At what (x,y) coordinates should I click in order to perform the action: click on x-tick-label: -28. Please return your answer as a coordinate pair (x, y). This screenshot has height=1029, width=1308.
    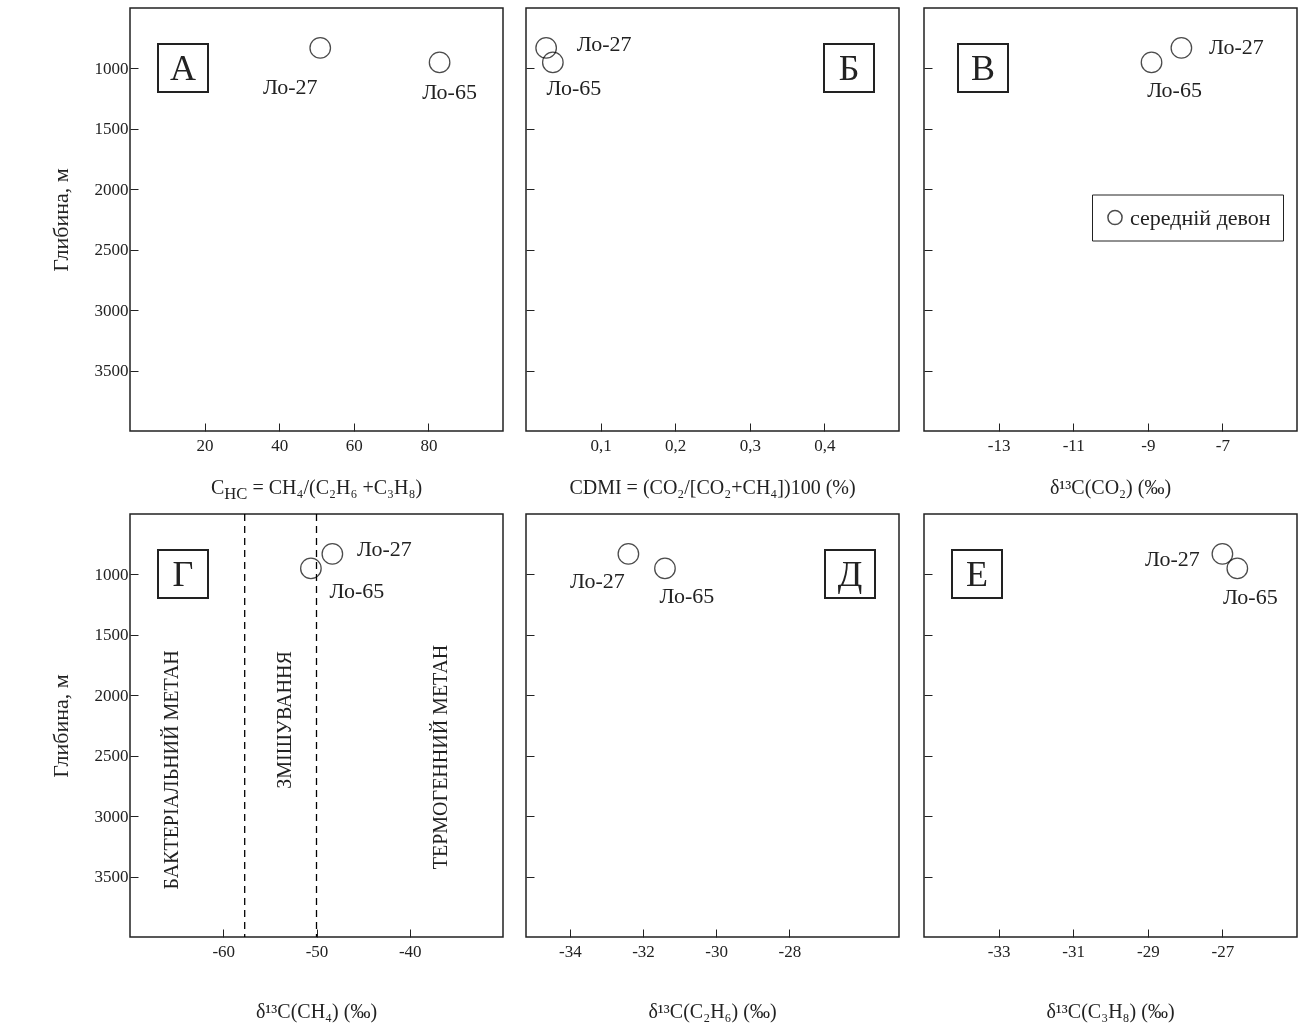
    Looking at the image, I should click on (790, 951).